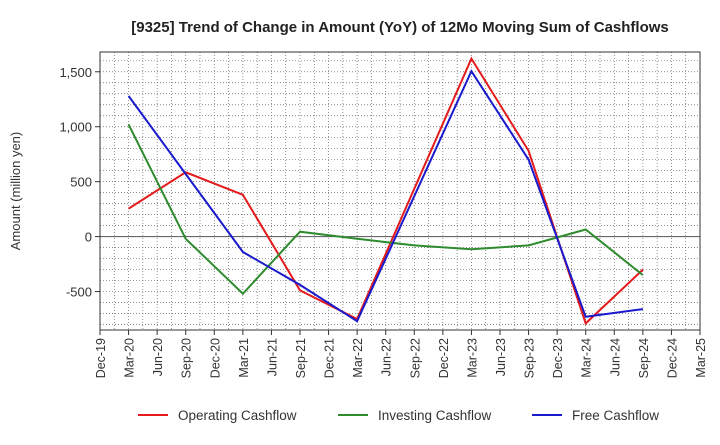 Image resolution: width=720 pixels, height=445 pixels. I want to click on x-tick-label: Mar-22, so click(358, 358).